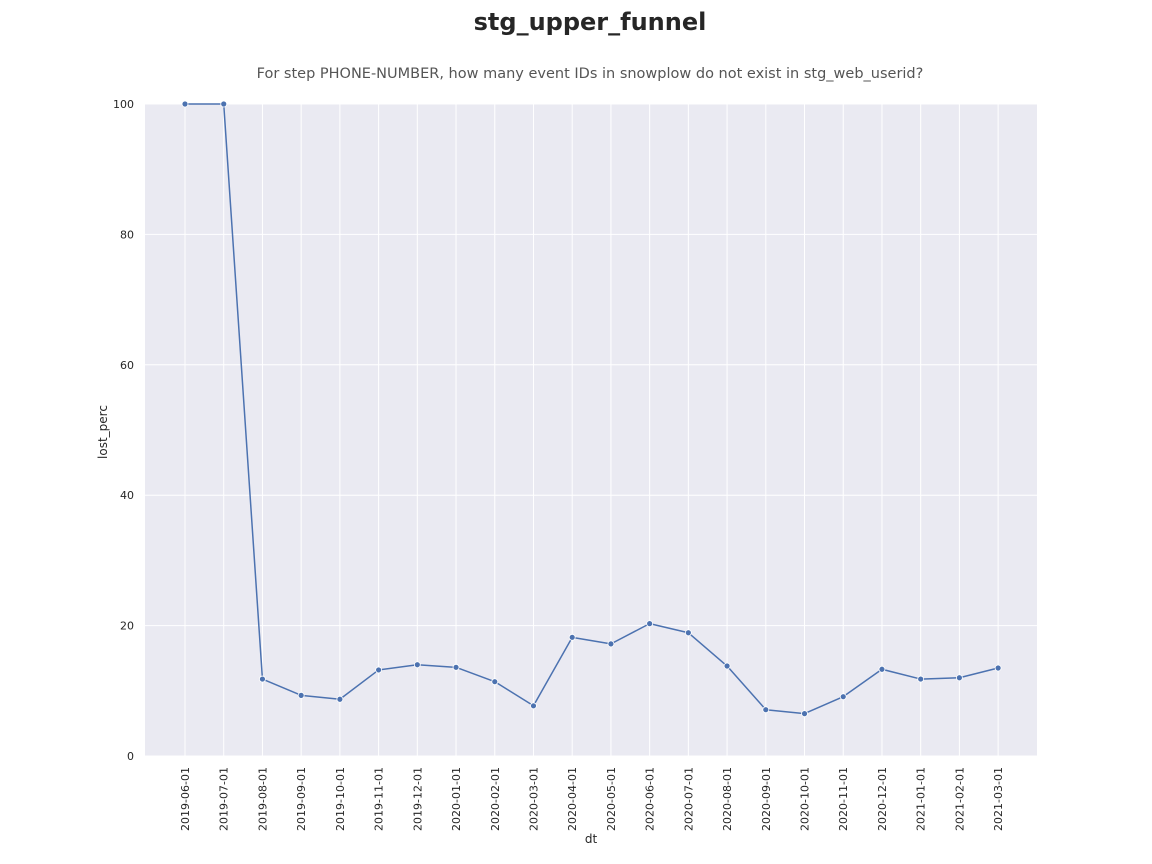  I want to click on x-tick-label: 2021-03-01, so click(998, 799).